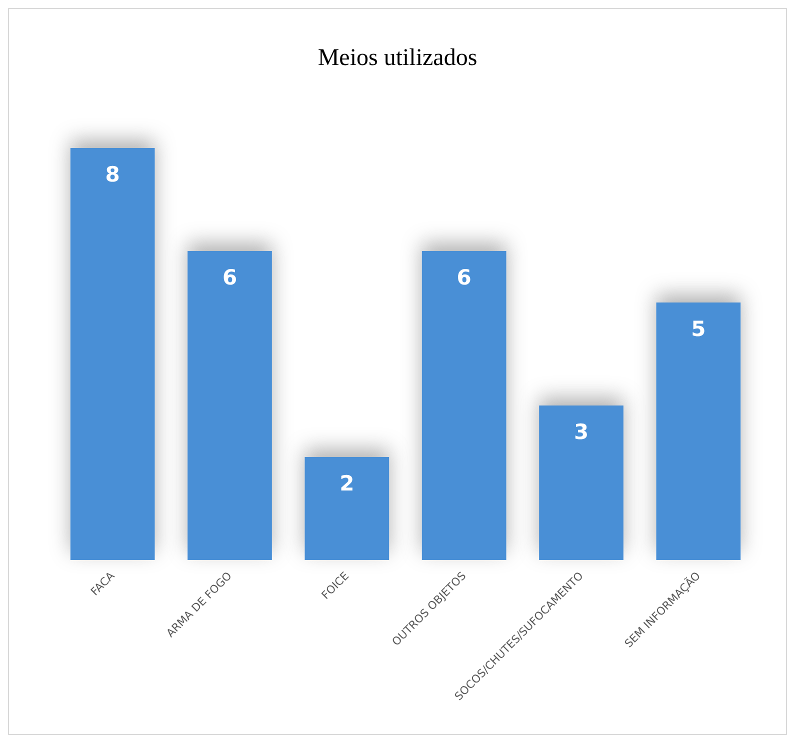 The width and height of the screenshot is (795, 743). Describe the element at coordinates (398, 58) in the screenshot. I see `chart-title: Meios utilizados` at that location.